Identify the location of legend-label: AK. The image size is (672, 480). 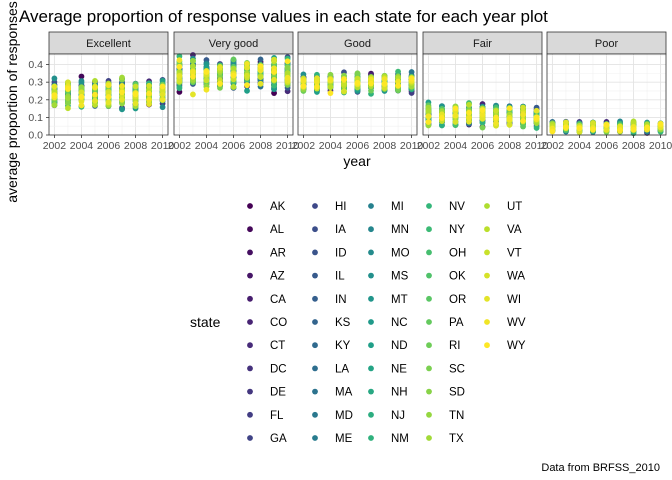
(278, 207).